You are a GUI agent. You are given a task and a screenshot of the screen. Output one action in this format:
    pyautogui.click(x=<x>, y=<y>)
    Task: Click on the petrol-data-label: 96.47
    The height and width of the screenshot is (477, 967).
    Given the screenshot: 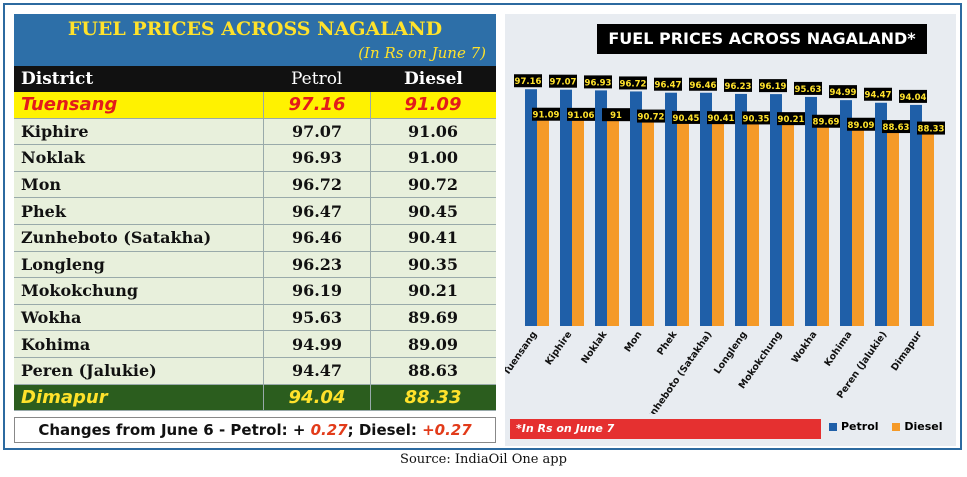 What is the action you would take?
    pyautogui.click(x=668, y=86)
    